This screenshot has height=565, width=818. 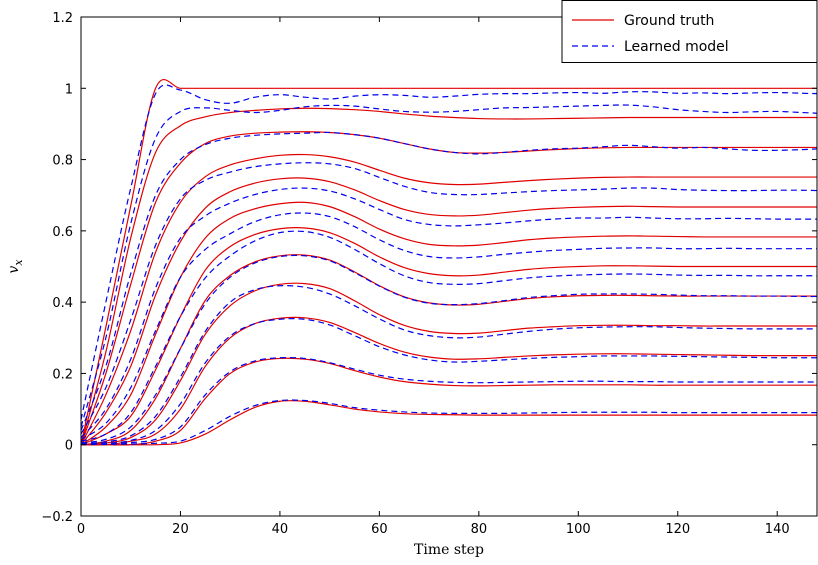 I want to click on y-axis-label: vx, so click(x=15, y=266).